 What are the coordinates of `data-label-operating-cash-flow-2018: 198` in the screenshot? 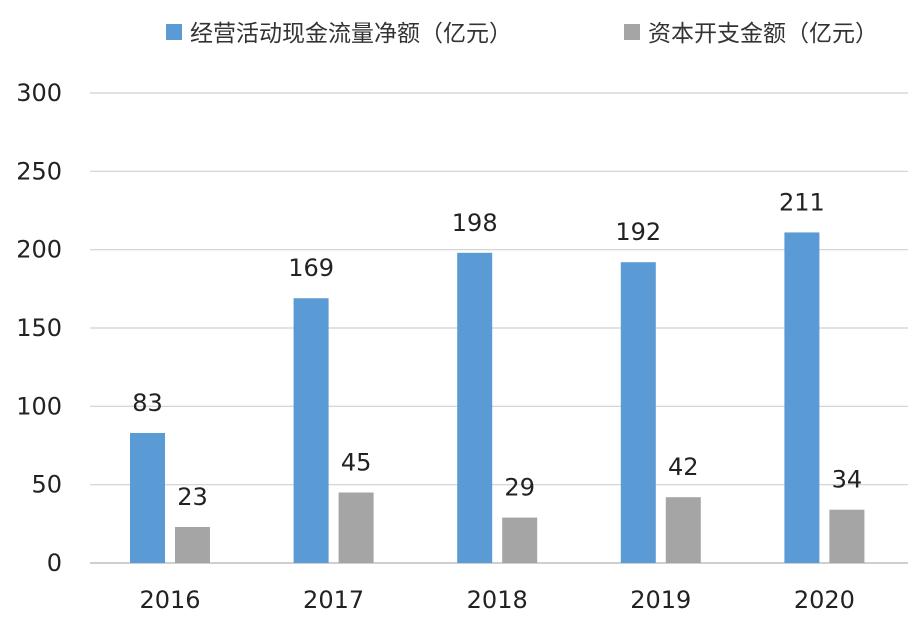 It's located at (475, 223).